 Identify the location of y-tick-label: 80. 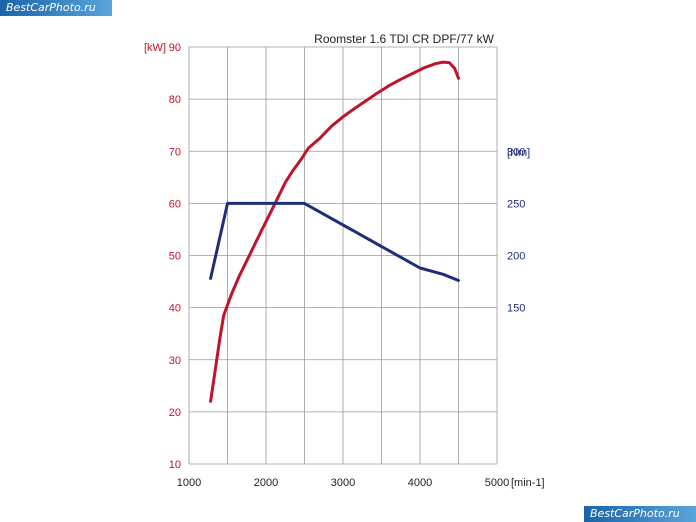
(175, 100).